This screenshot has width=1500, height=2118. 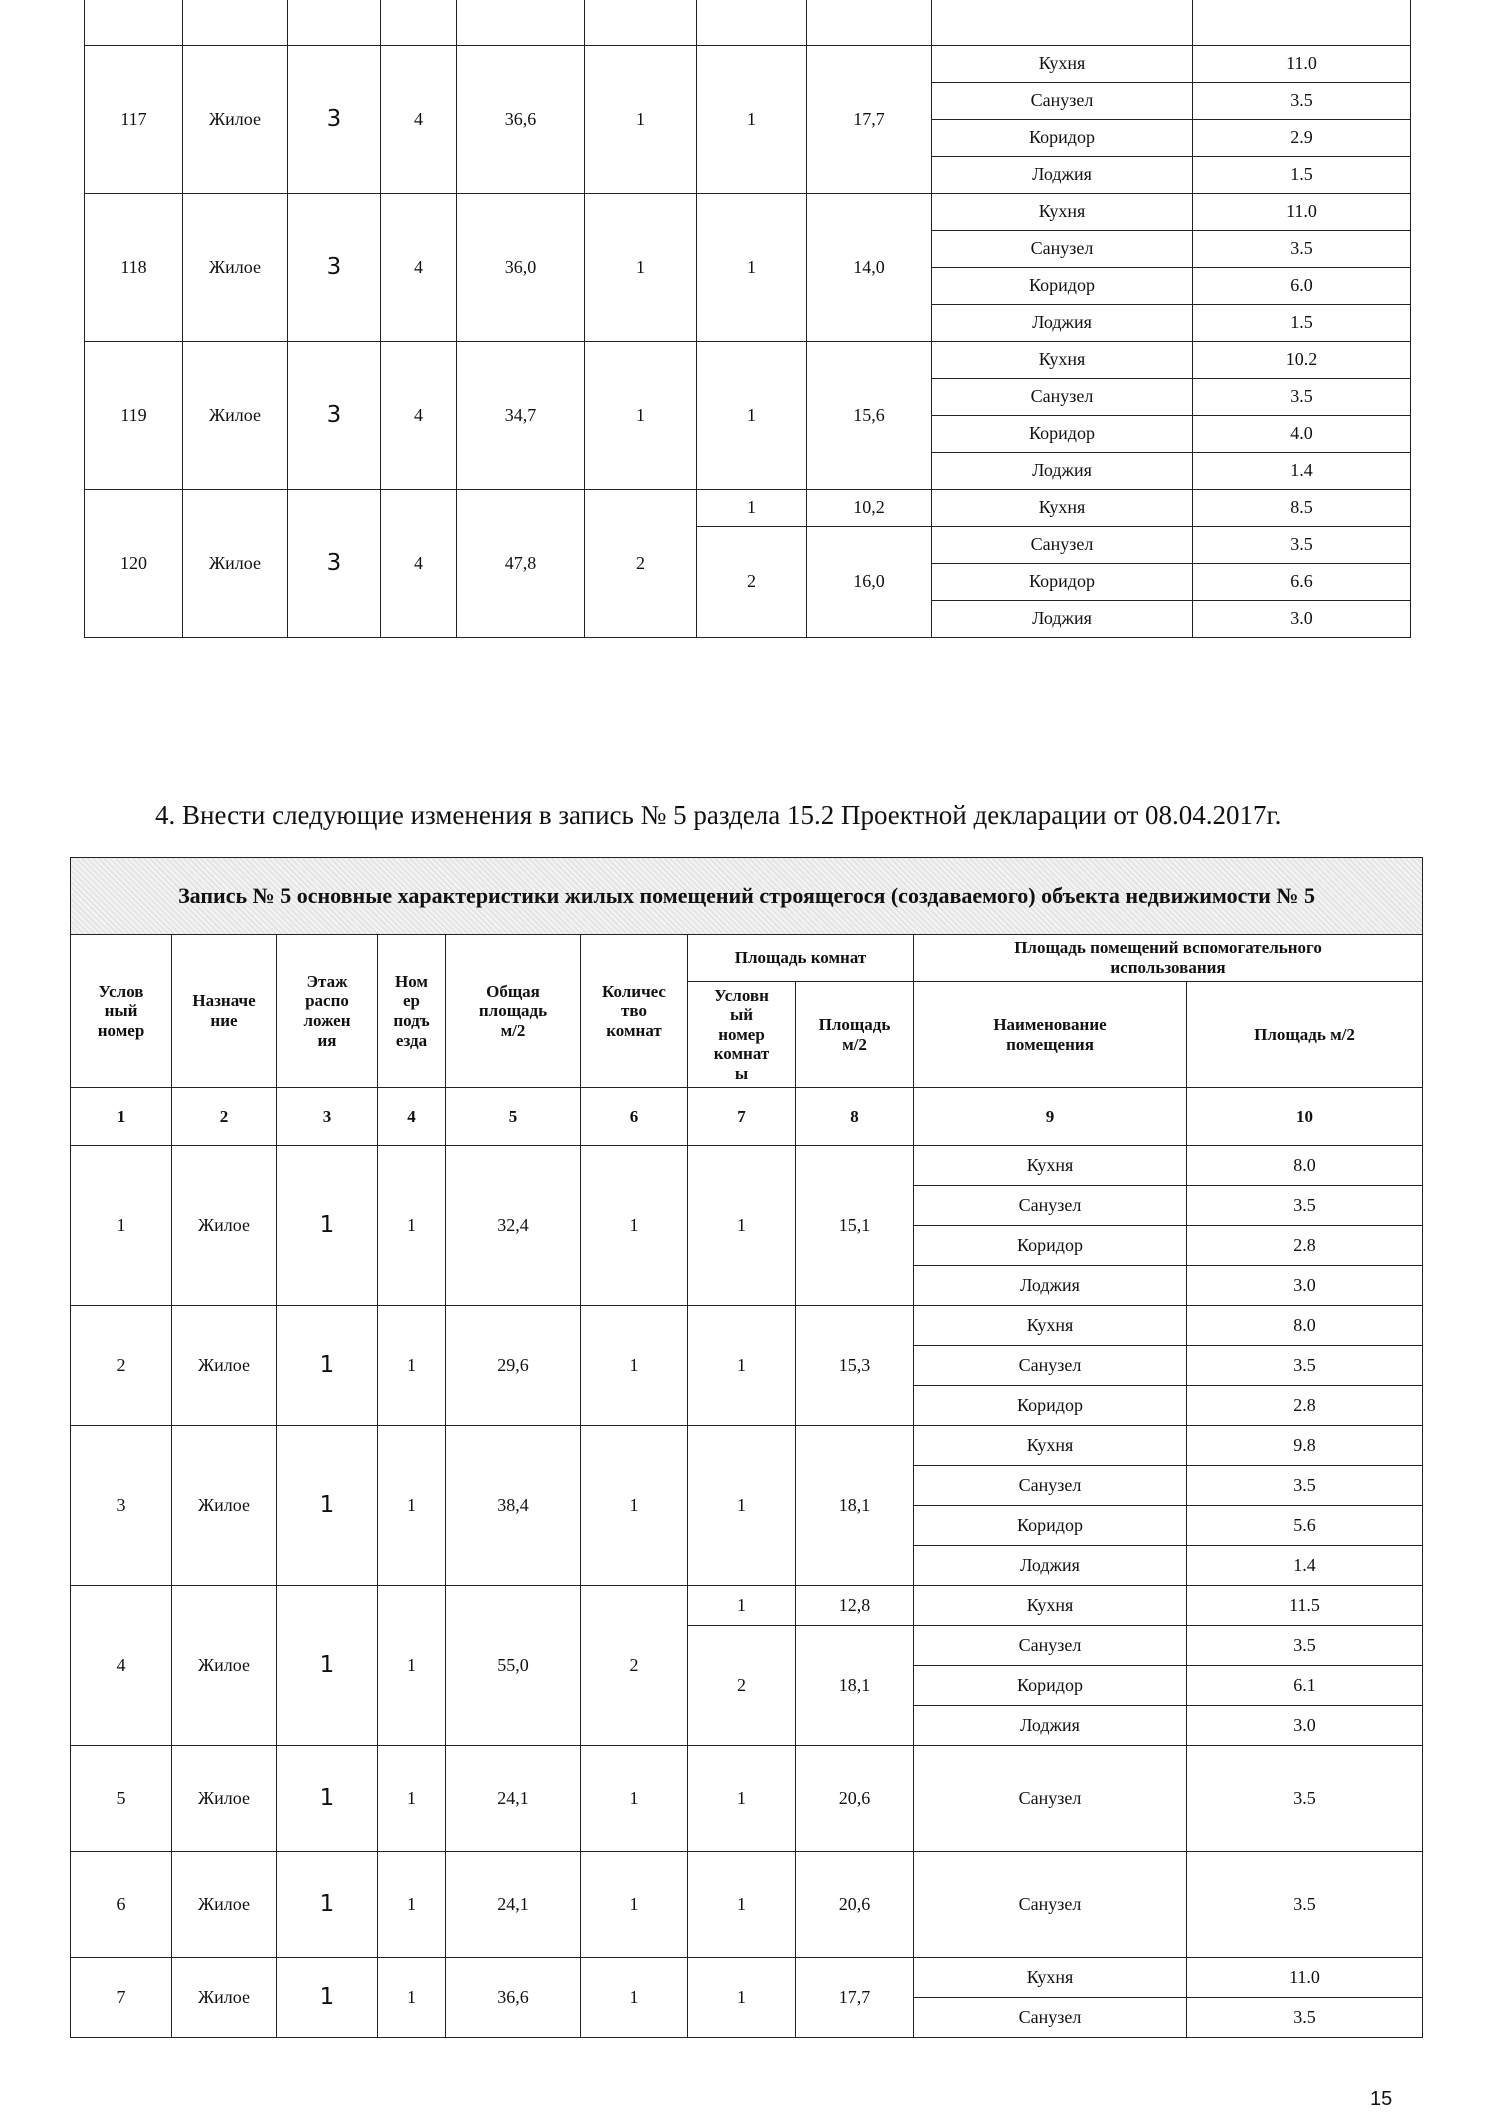 I want to click on column-header: Наименование помещения, so click(x=1050, y=1034).